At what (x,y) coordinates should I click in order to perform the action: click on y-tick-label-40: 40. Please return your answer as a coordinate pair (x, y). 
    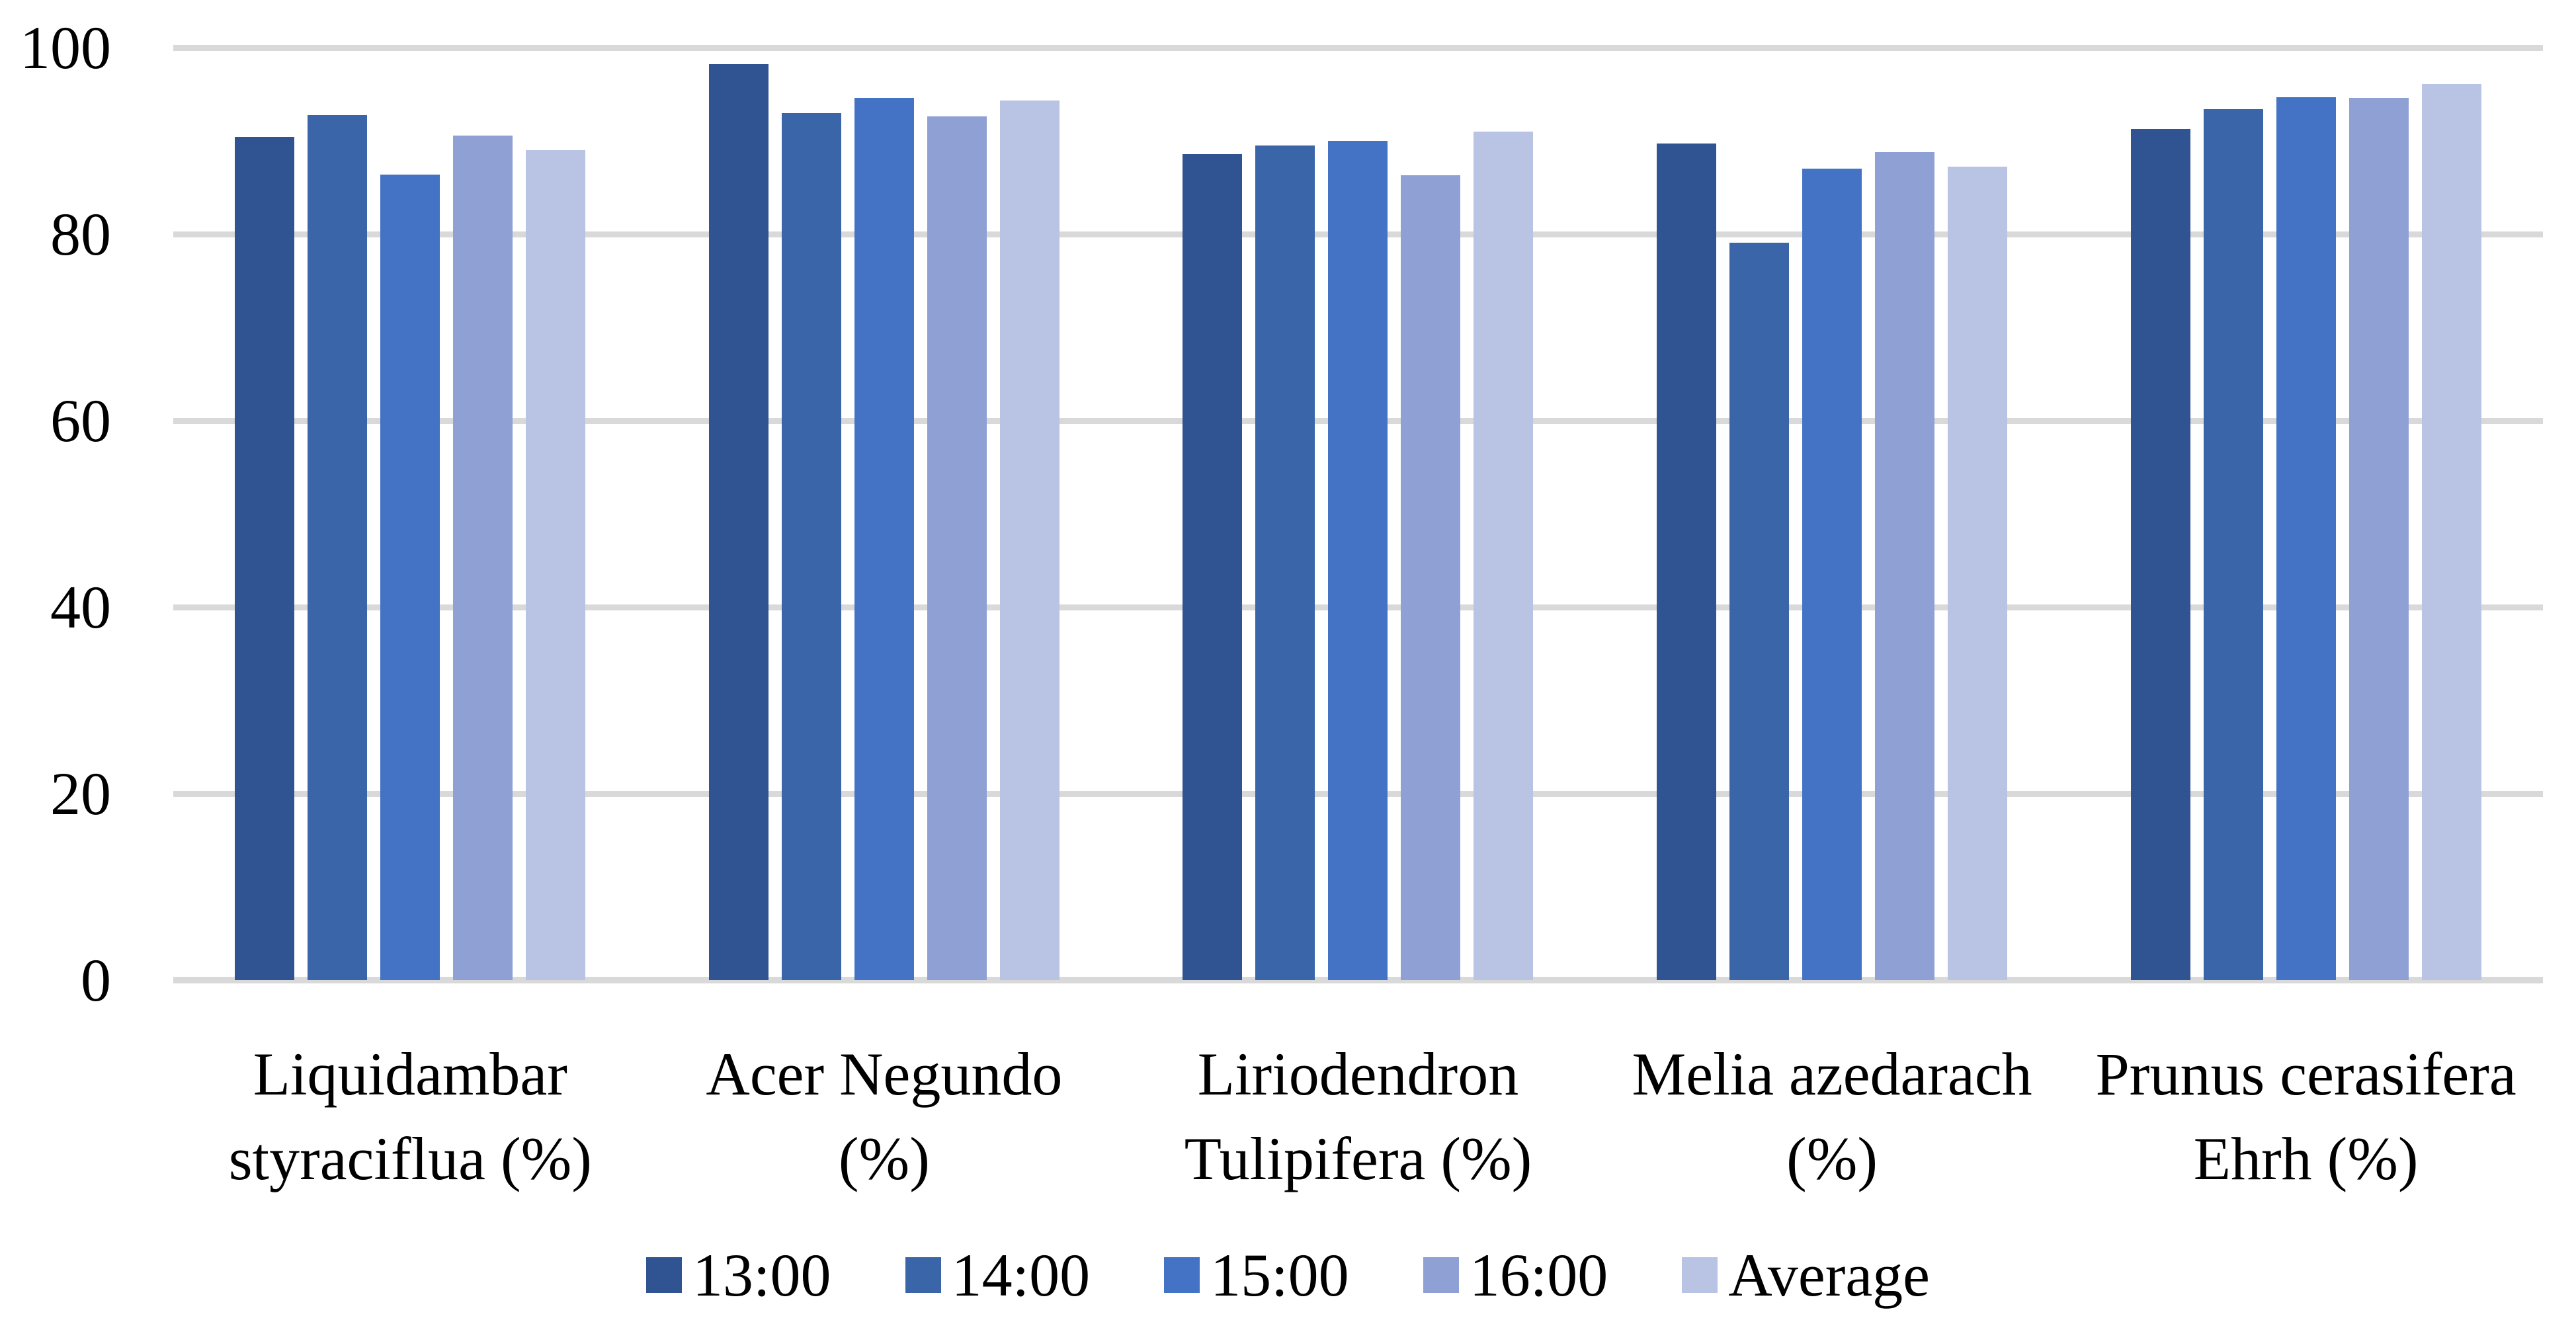
    Looking at the image, I should click on (80, 607).